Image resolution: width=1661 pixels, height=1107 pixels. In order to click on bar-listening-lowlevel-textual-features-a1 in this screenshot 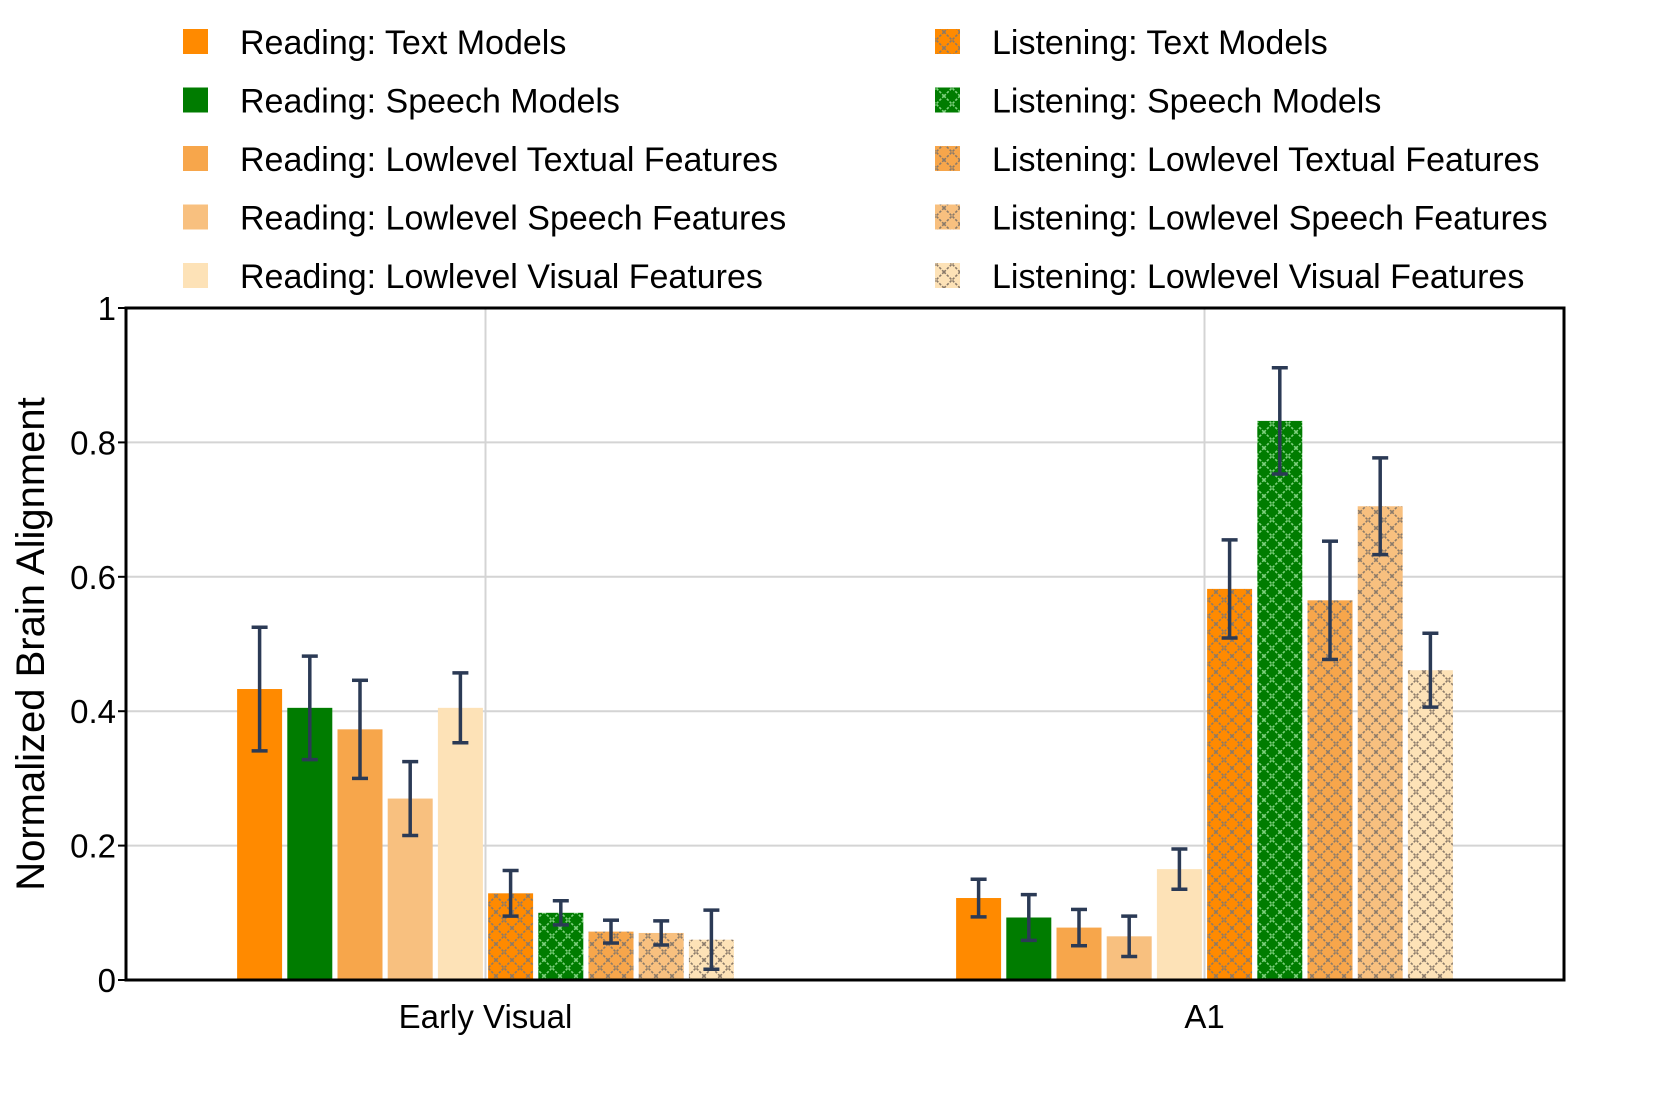, I will do `click(1330, 790)`.